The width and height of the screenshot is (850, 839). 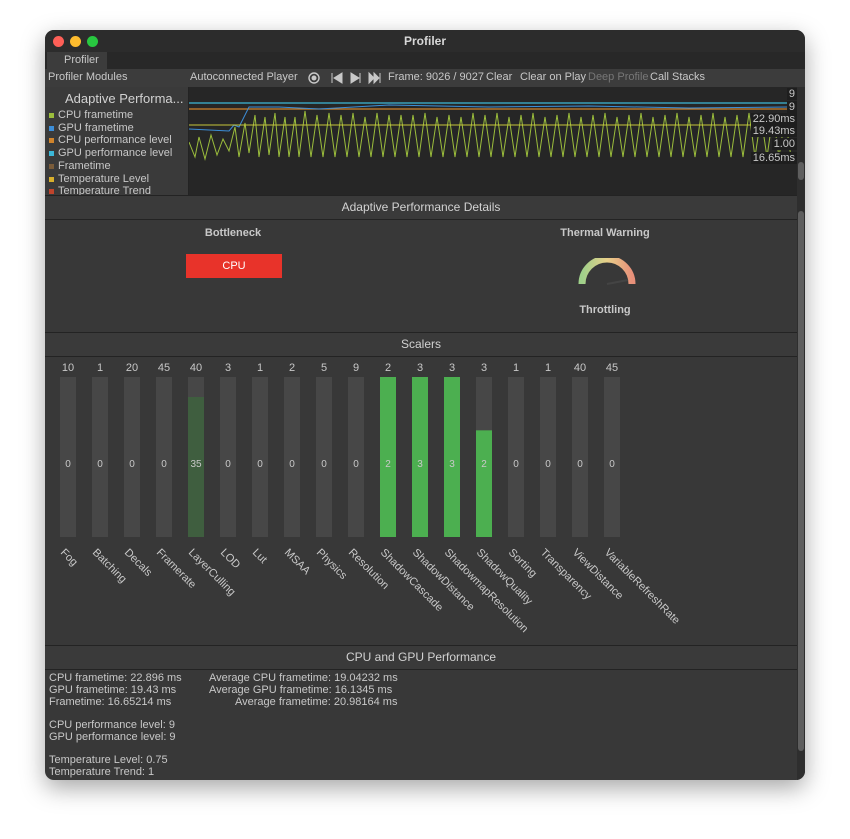 I want to click on frame-counter: Frame: 9026 / 9027, so click(x=436, y=77).